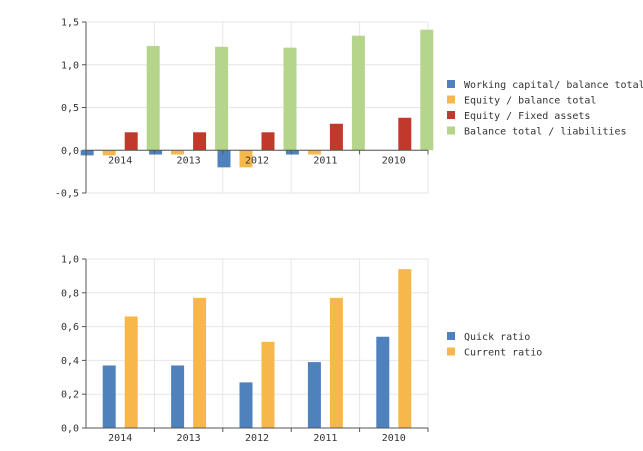 This screenshot has width=643, height=451. Describe the element at coordinates (545, 132) in the screenshot. I see `legend-label-3: Balance total / liabilities` at that location.